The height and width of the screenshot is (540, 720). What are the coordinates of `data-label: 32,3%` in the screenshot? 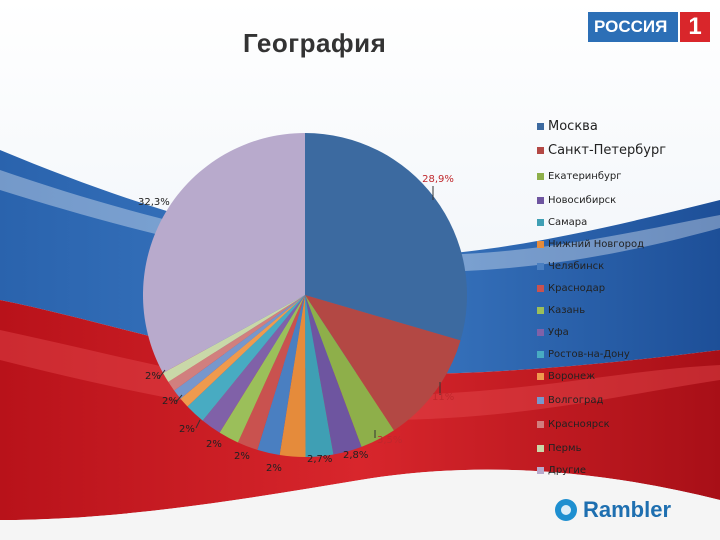 It's located at (154, 202).